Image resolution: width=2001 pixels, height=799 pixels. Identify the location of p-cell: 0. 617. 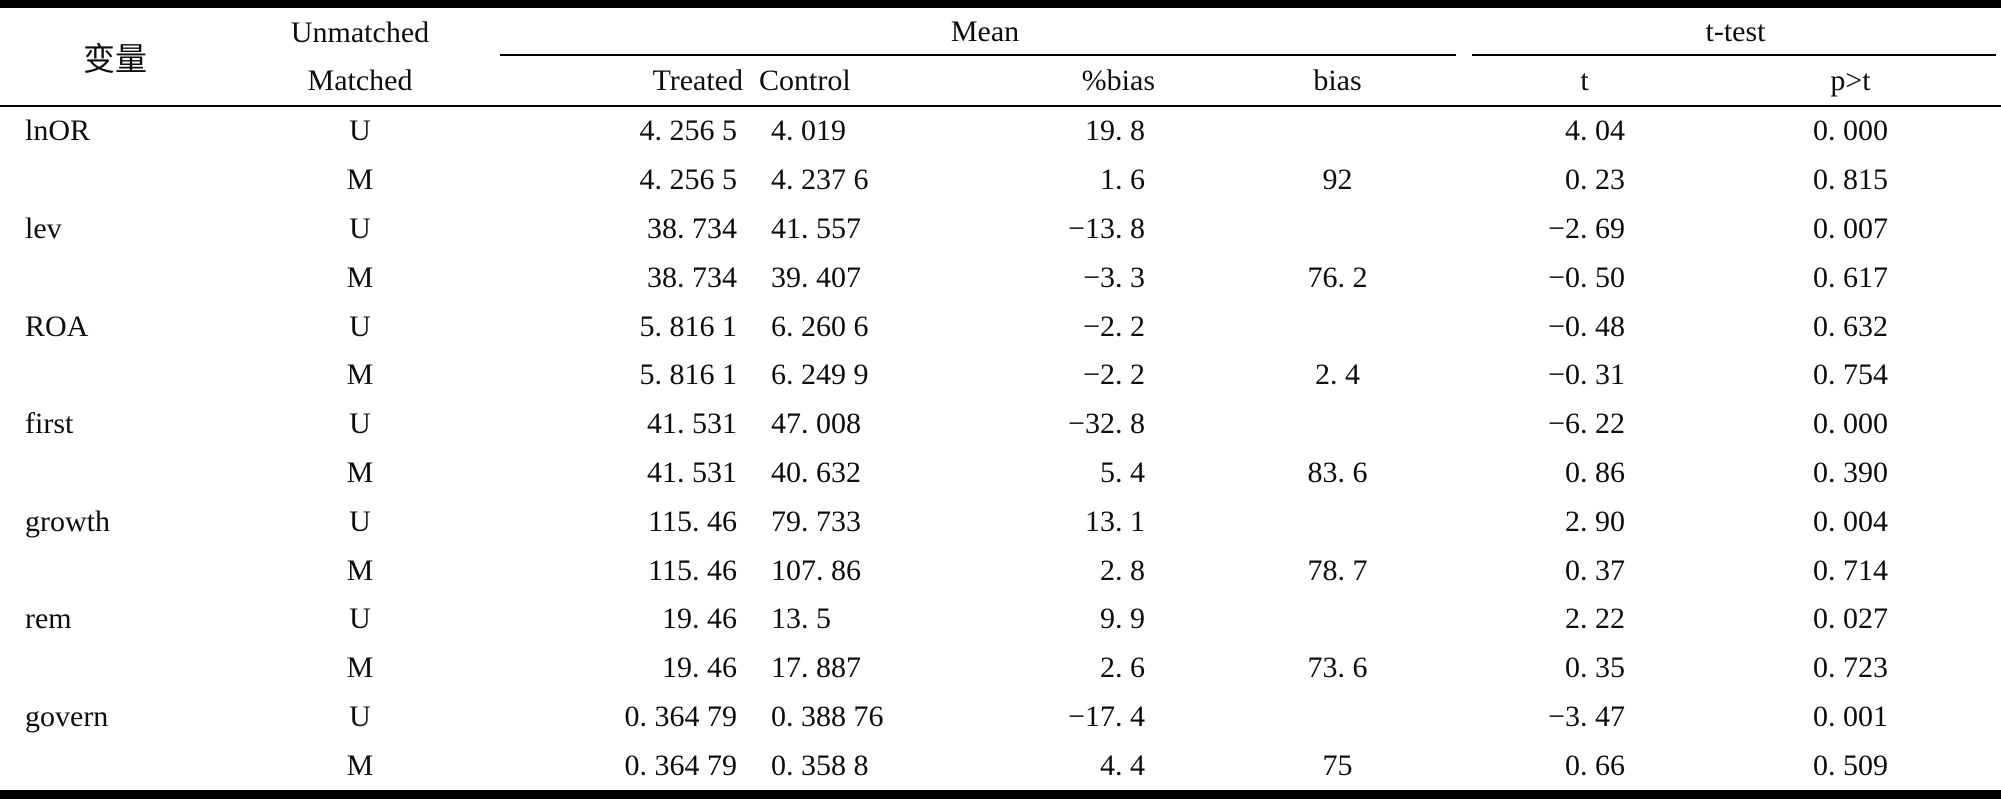
(1850, 277).